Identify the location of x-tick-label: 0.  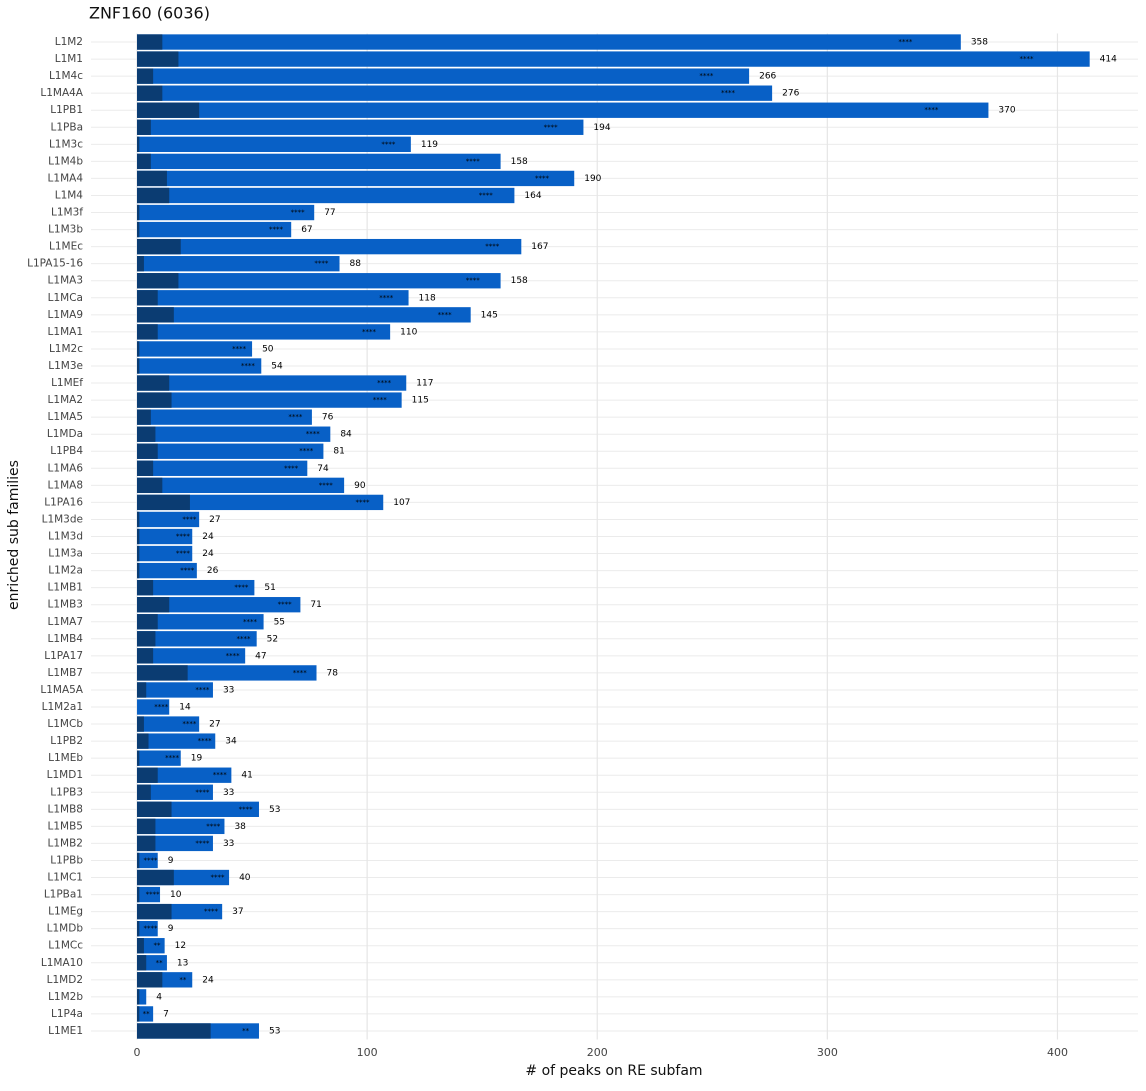
(137, 1052).